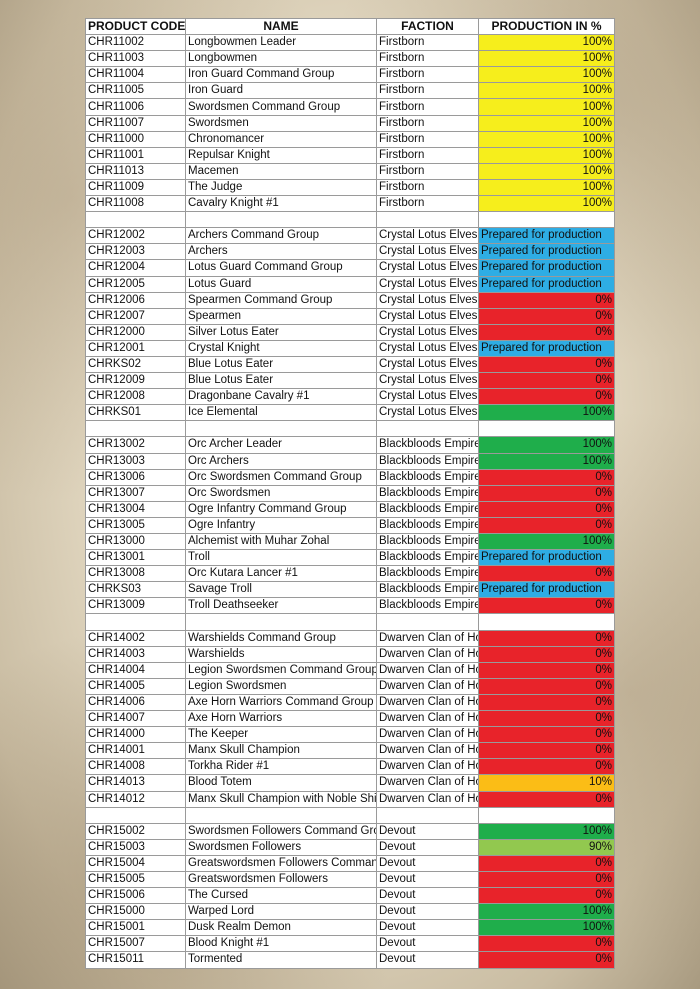  Describe the element at coordinates (135, 413) in the screenshot. I see `product-code-cell: CHRKS01` at that location.